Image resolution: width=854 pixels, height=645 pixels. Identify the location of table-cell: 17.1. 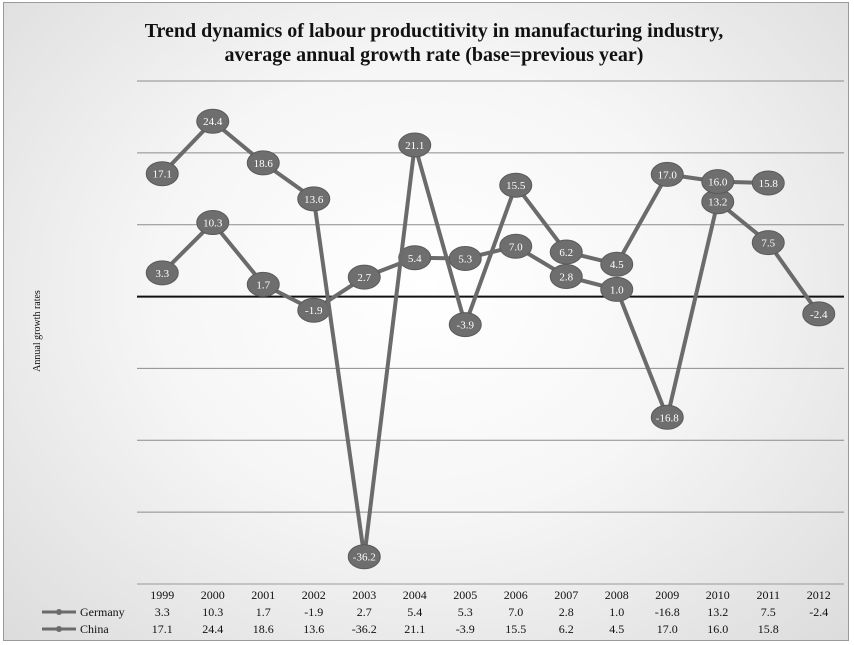
(162, 629).